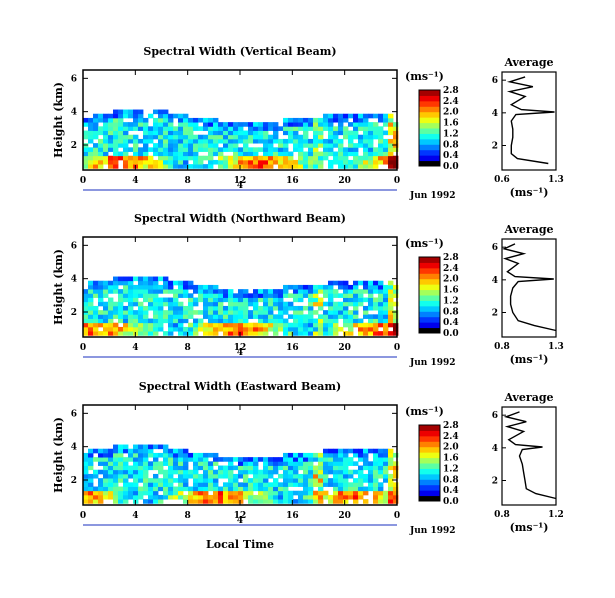 The image size is (615, 598). What do you see at coordinates (74, 280) in the screenshot?
I see `y-tick-label: 4` at bounding box center [74, 280].